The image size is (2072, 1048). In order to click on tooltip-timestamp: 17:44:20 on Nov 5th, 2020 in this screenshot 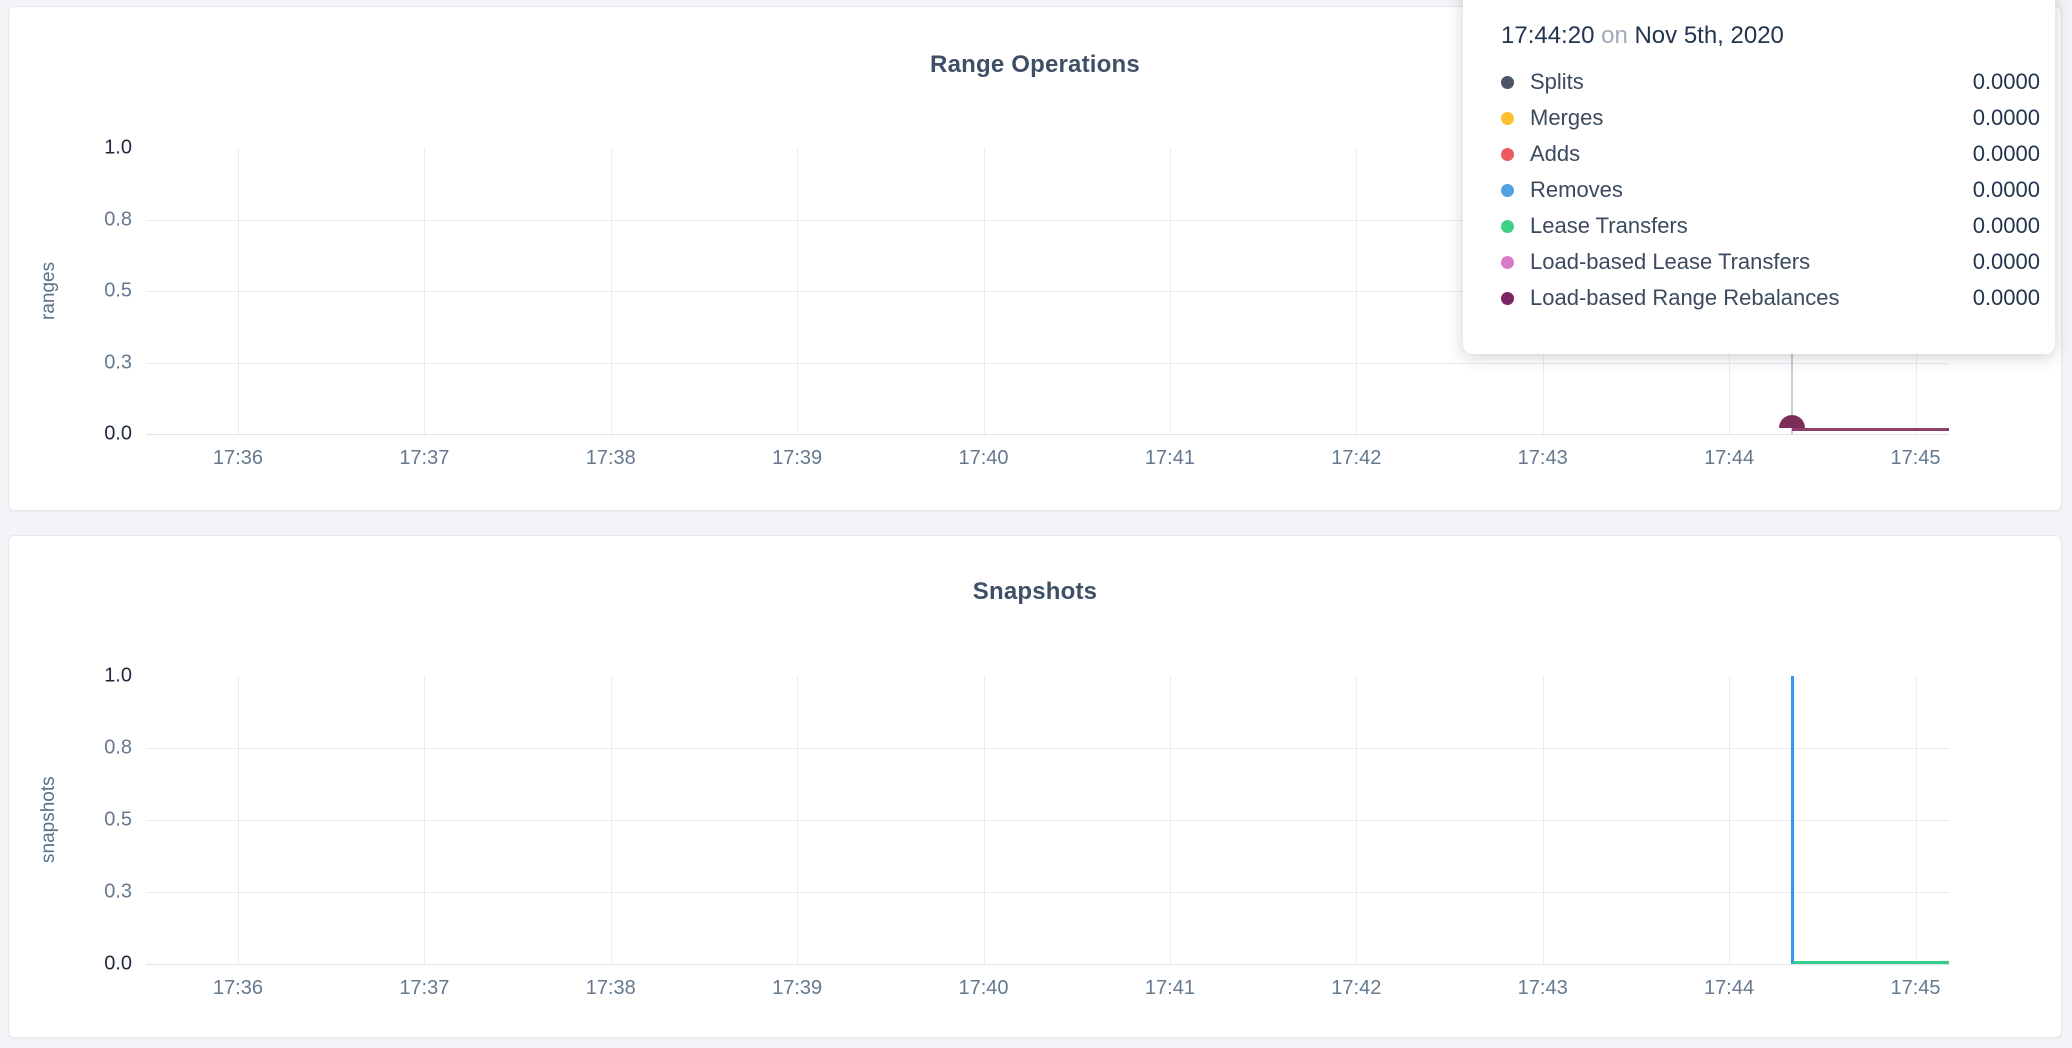, I will do `click(1770, 36)`.